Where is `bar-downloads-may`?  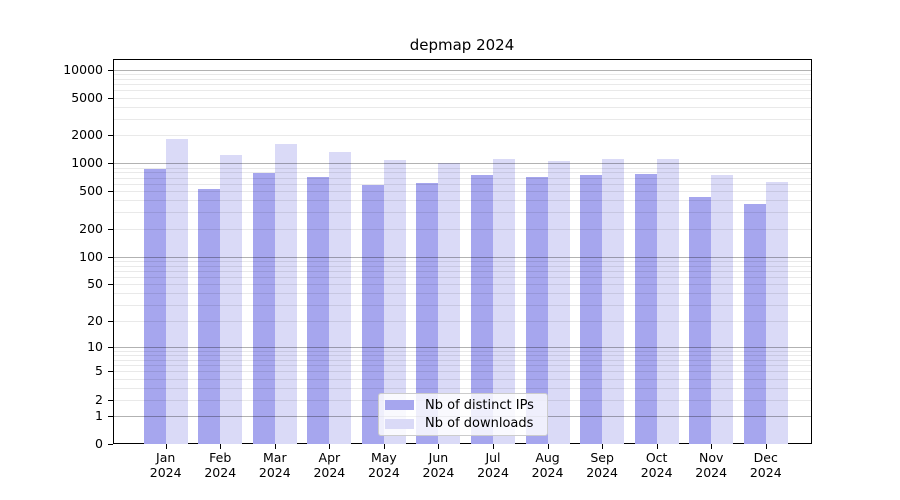 bar-downloads-may is located at coordinates (394, 302).